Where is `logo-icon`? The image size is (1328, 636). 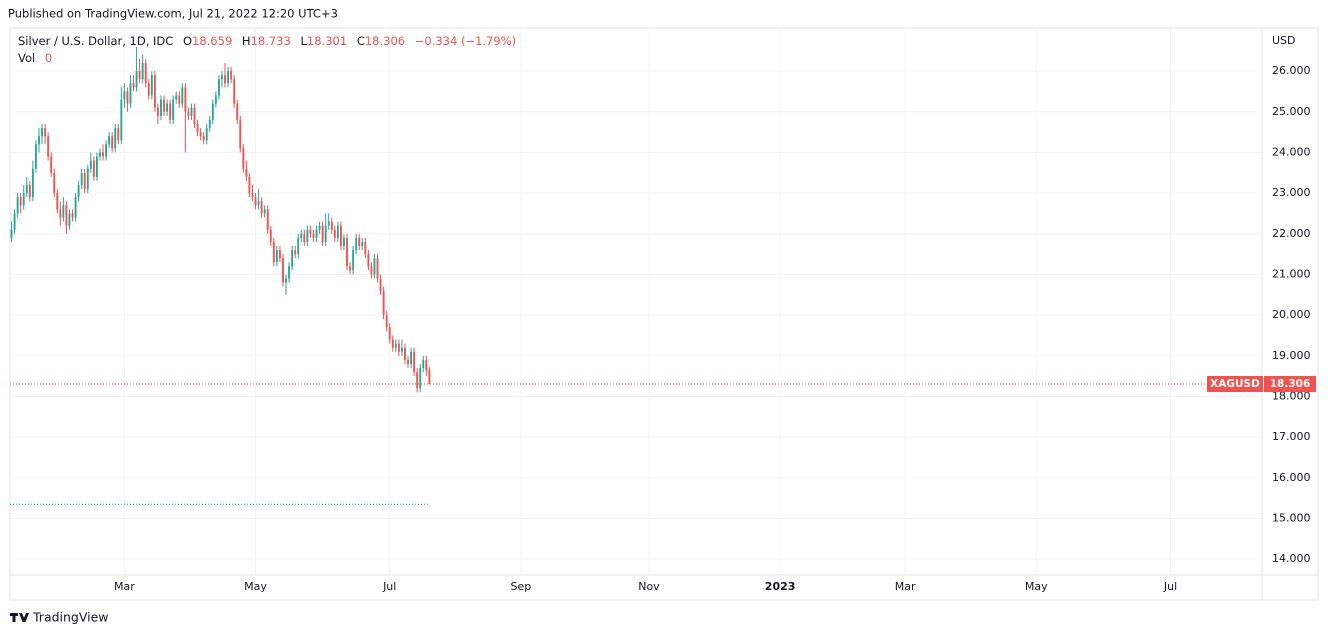 logo-icon is located at coordinates (19, 617).